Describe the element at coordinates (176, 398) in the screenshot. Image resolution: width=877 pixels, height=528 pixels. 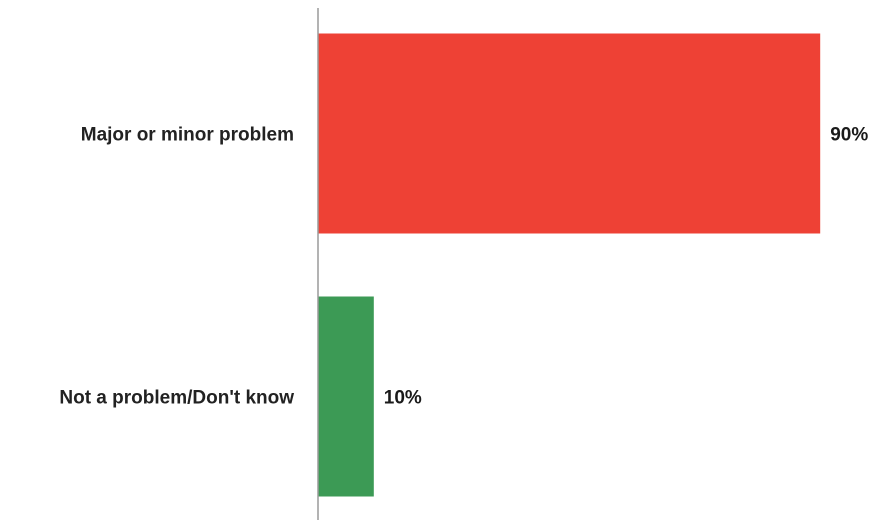
I see `category-label-not-a-problem-don-t-know: Not a problem/Don't know` at that location.